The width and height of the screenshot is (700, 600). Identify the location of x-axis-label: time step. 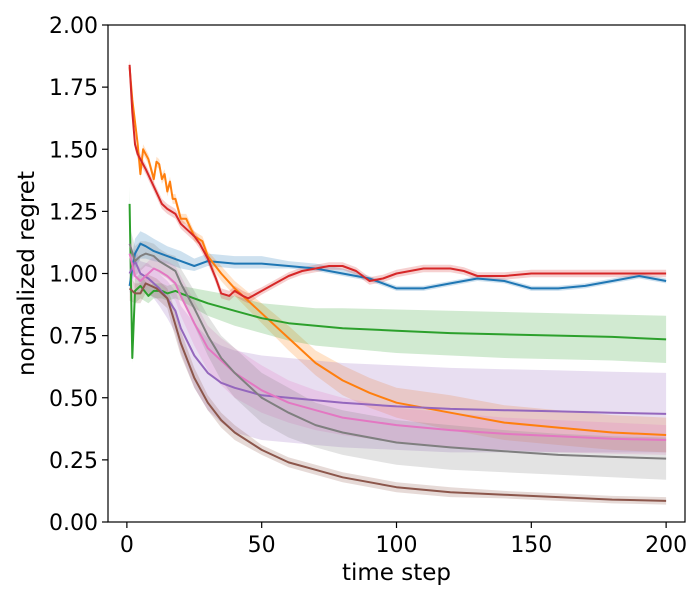
(396, 573).